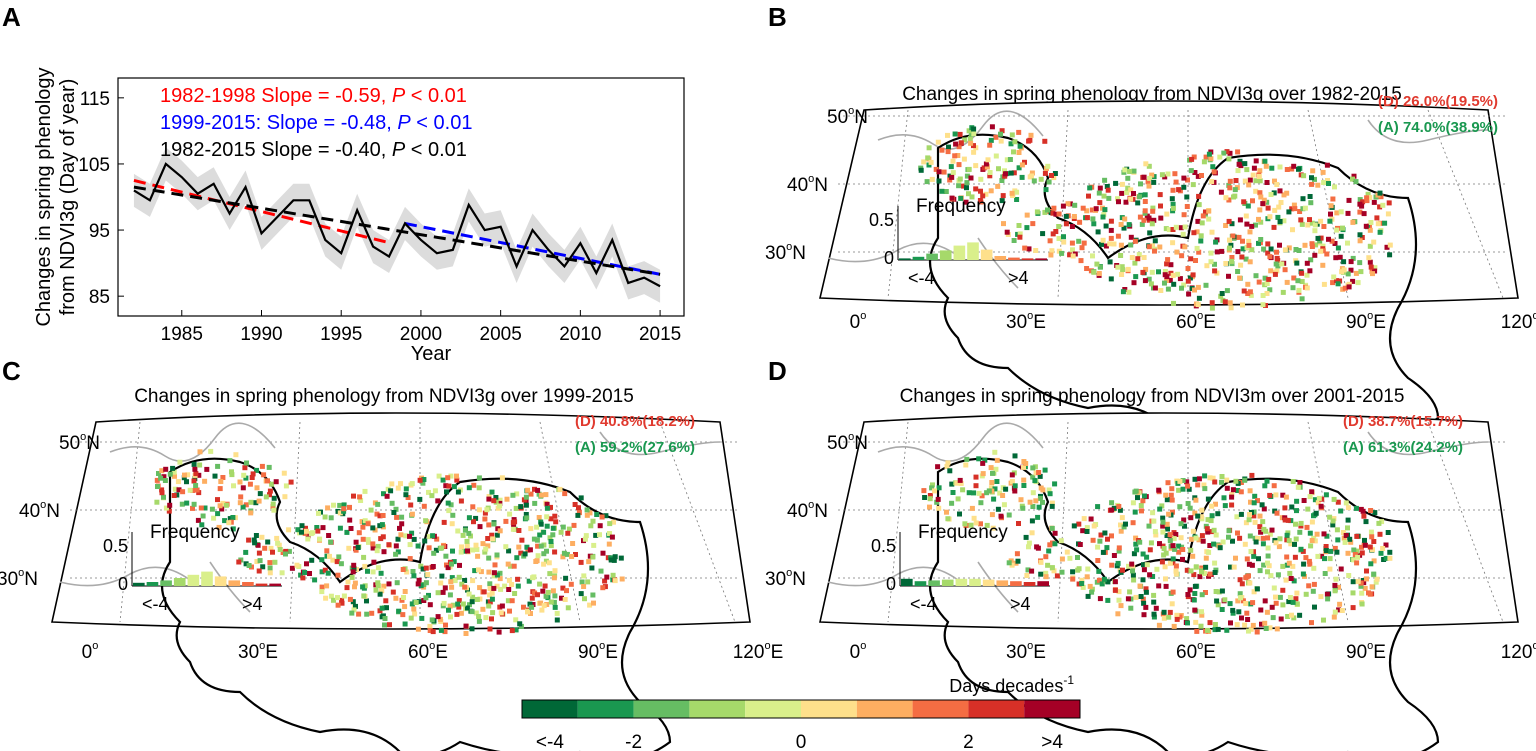 The image size is (1536, 751). What do you see at coordinates (1465, 522) in the screenshot?
I see `graticule-lon` at bounding box center [1465, 522].